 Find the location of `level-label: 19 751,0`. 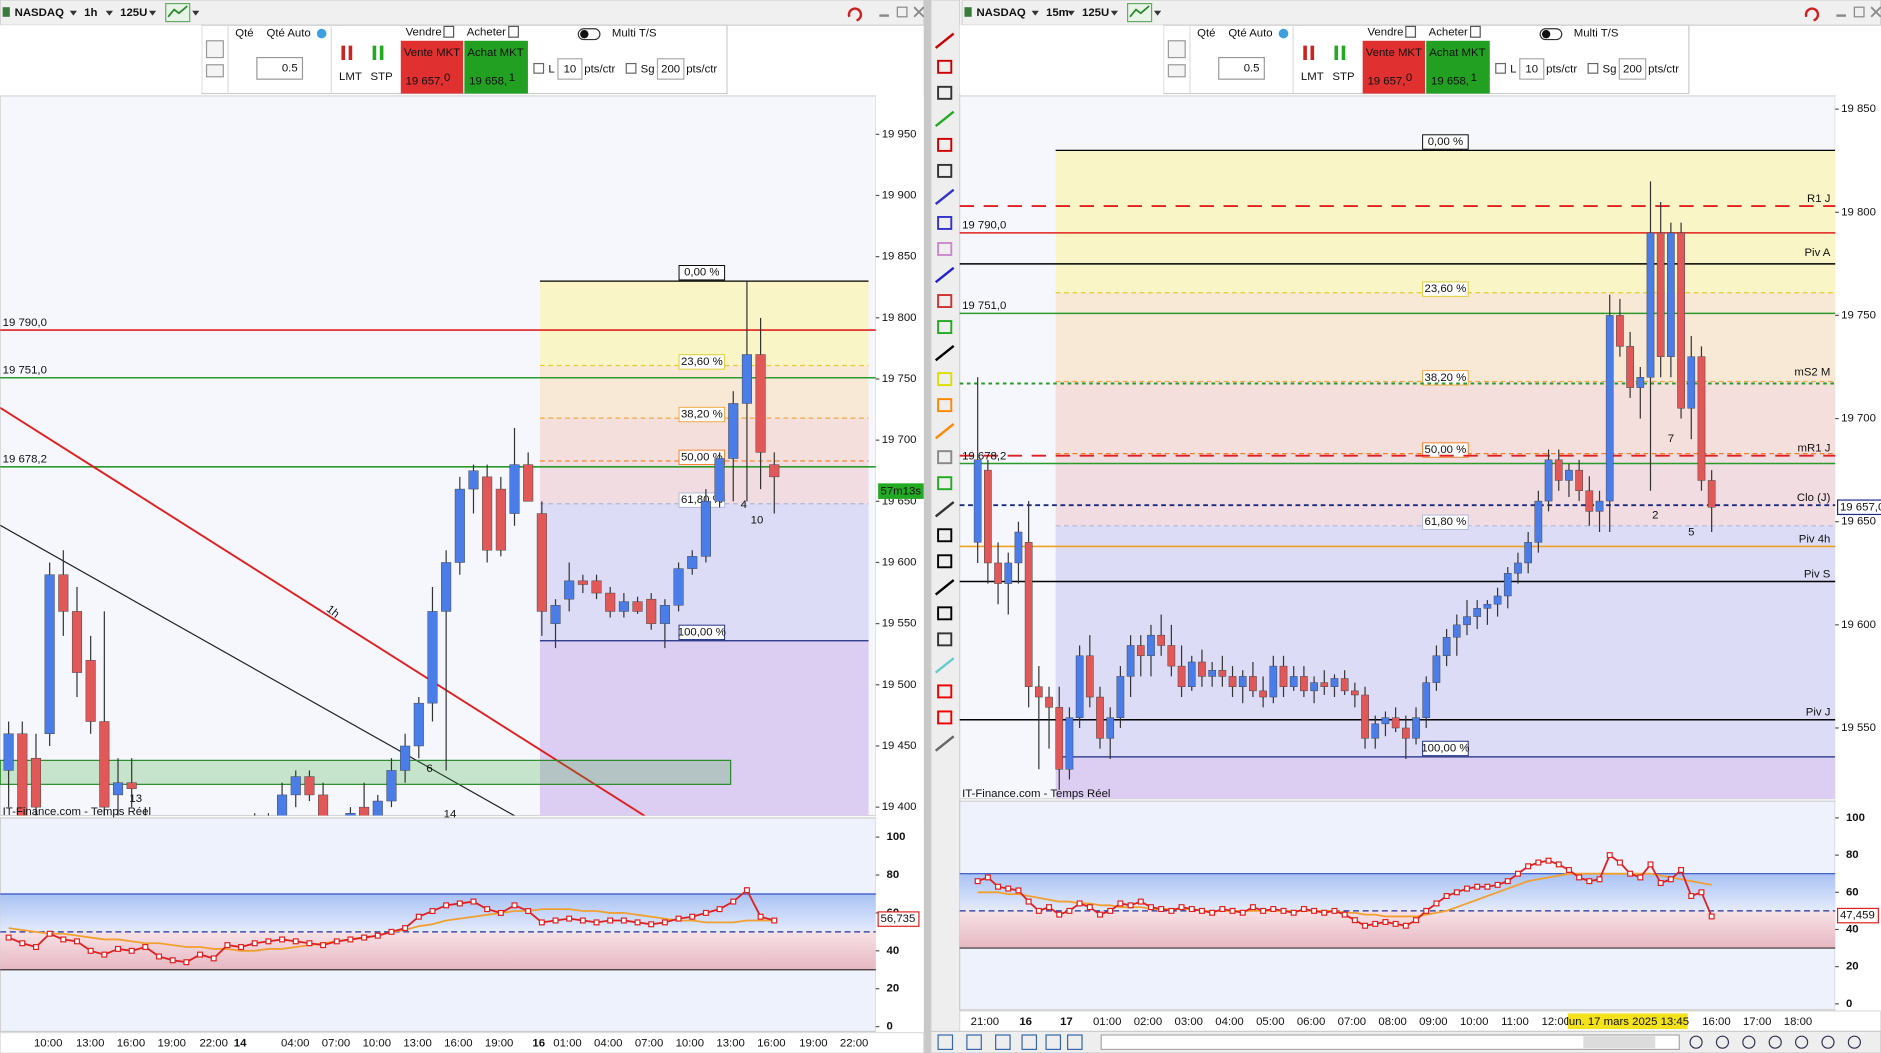

level-label: 19 751,0 is located at coordinates (25, 371).